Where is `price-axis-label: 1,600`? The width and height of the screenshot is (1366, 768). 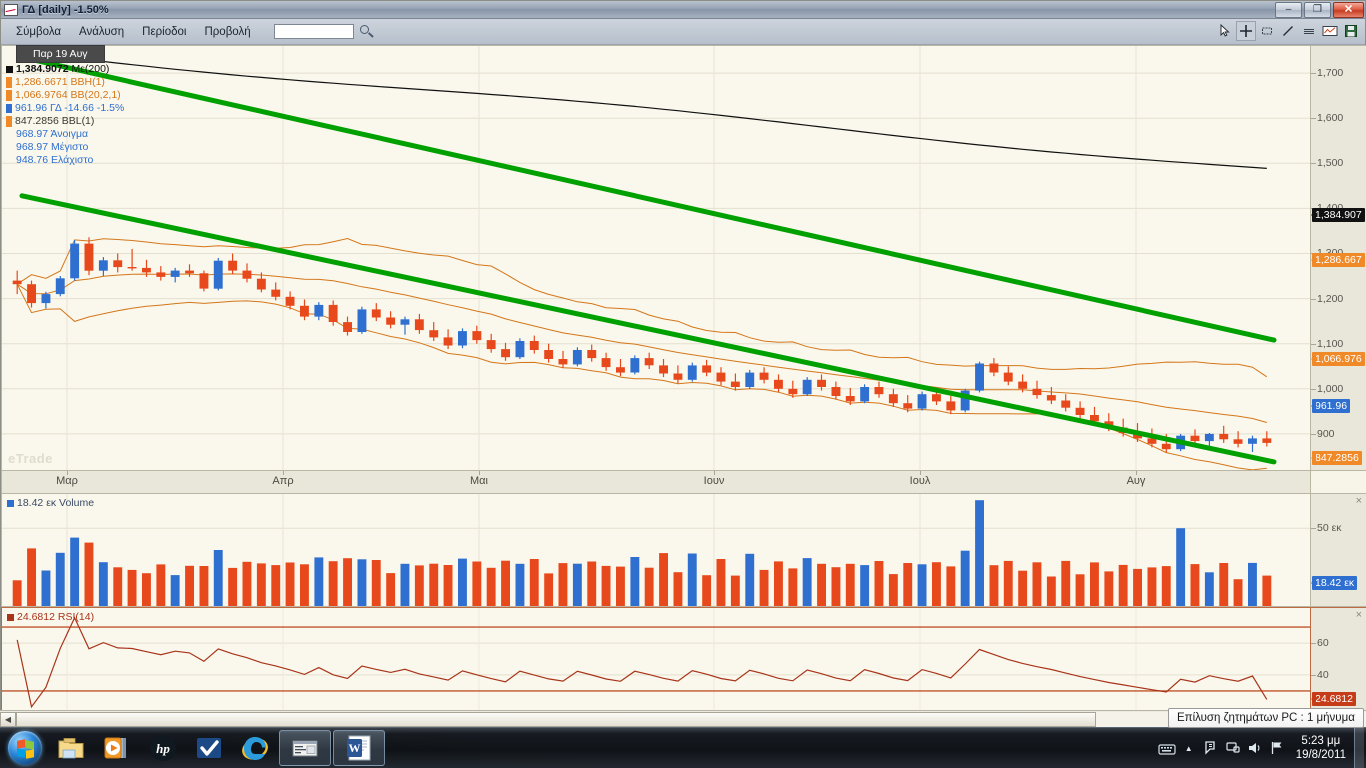
price-axis-label: 1,600 is located at coordinates (1330, 118).